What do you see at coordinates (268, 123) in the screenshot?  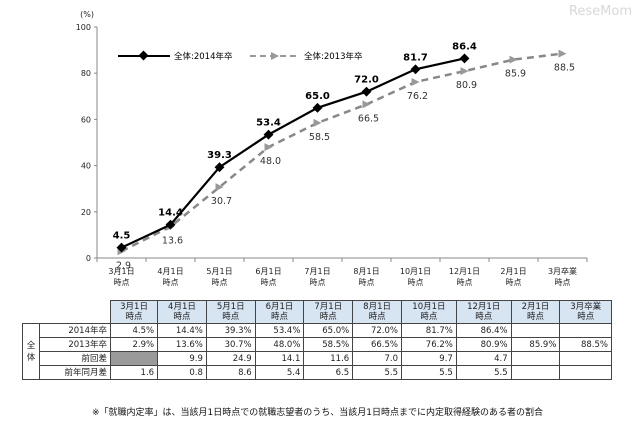 I see `data-label: 53.4` at bounding box center [268, 123].